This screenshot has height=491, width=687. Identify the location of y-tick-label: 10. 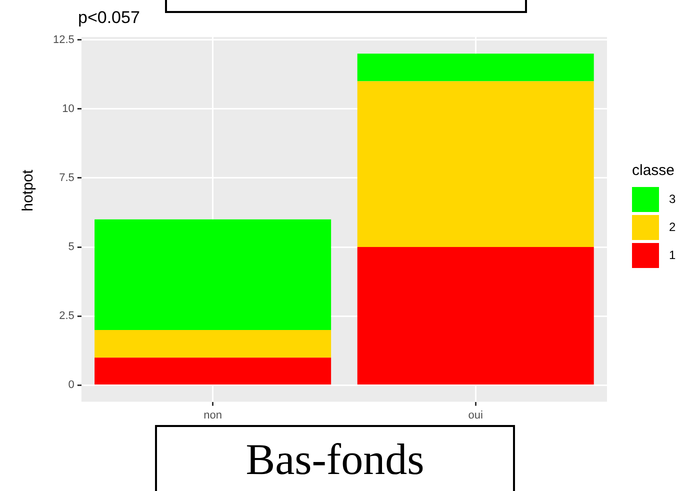
(68, 108).